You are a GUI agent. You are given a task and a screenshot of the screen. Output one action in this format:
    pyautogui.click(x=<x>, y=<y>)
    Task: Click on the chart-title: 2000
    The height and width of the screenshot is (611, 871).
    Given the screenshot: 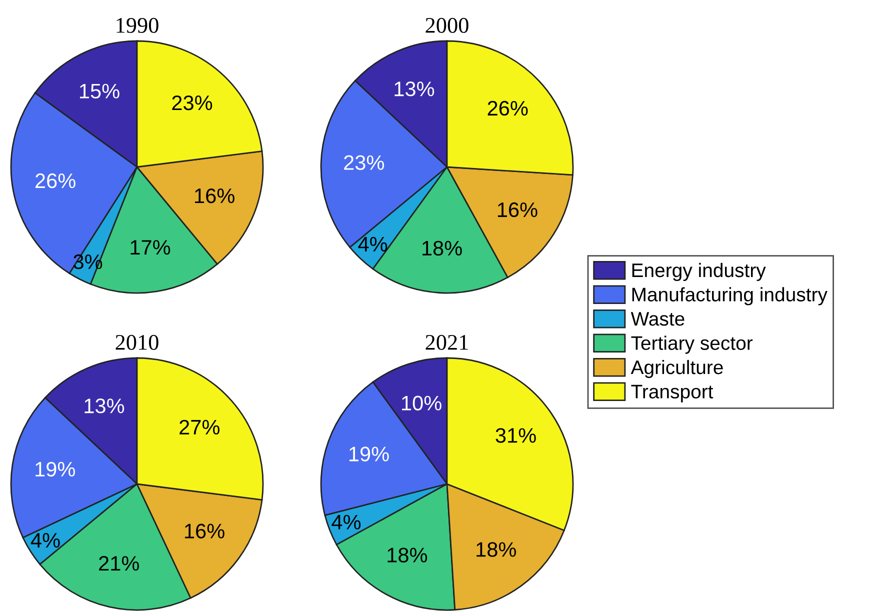 What is the action you would take?
    pyautogui.click(x=447, y=25)
    